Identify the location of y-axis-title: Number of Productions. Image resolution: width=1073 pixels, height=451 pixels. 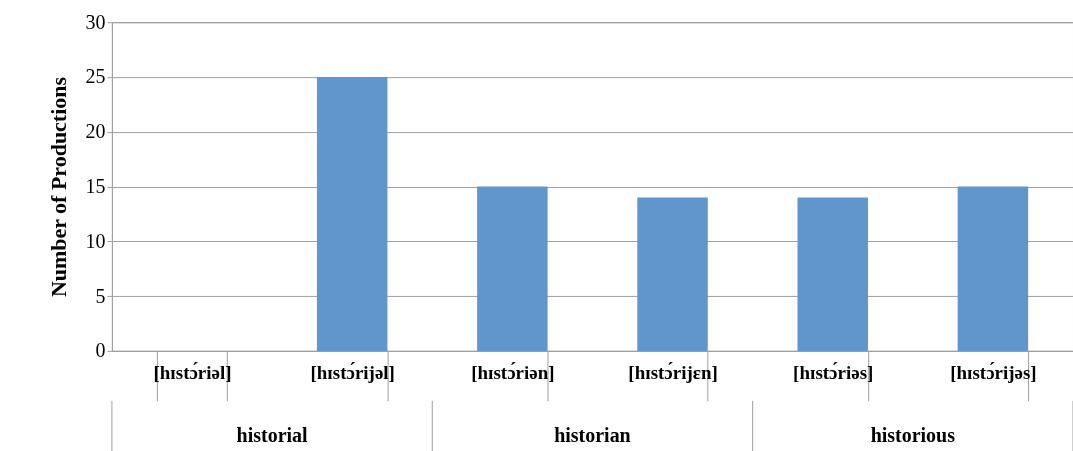
(59, 187).